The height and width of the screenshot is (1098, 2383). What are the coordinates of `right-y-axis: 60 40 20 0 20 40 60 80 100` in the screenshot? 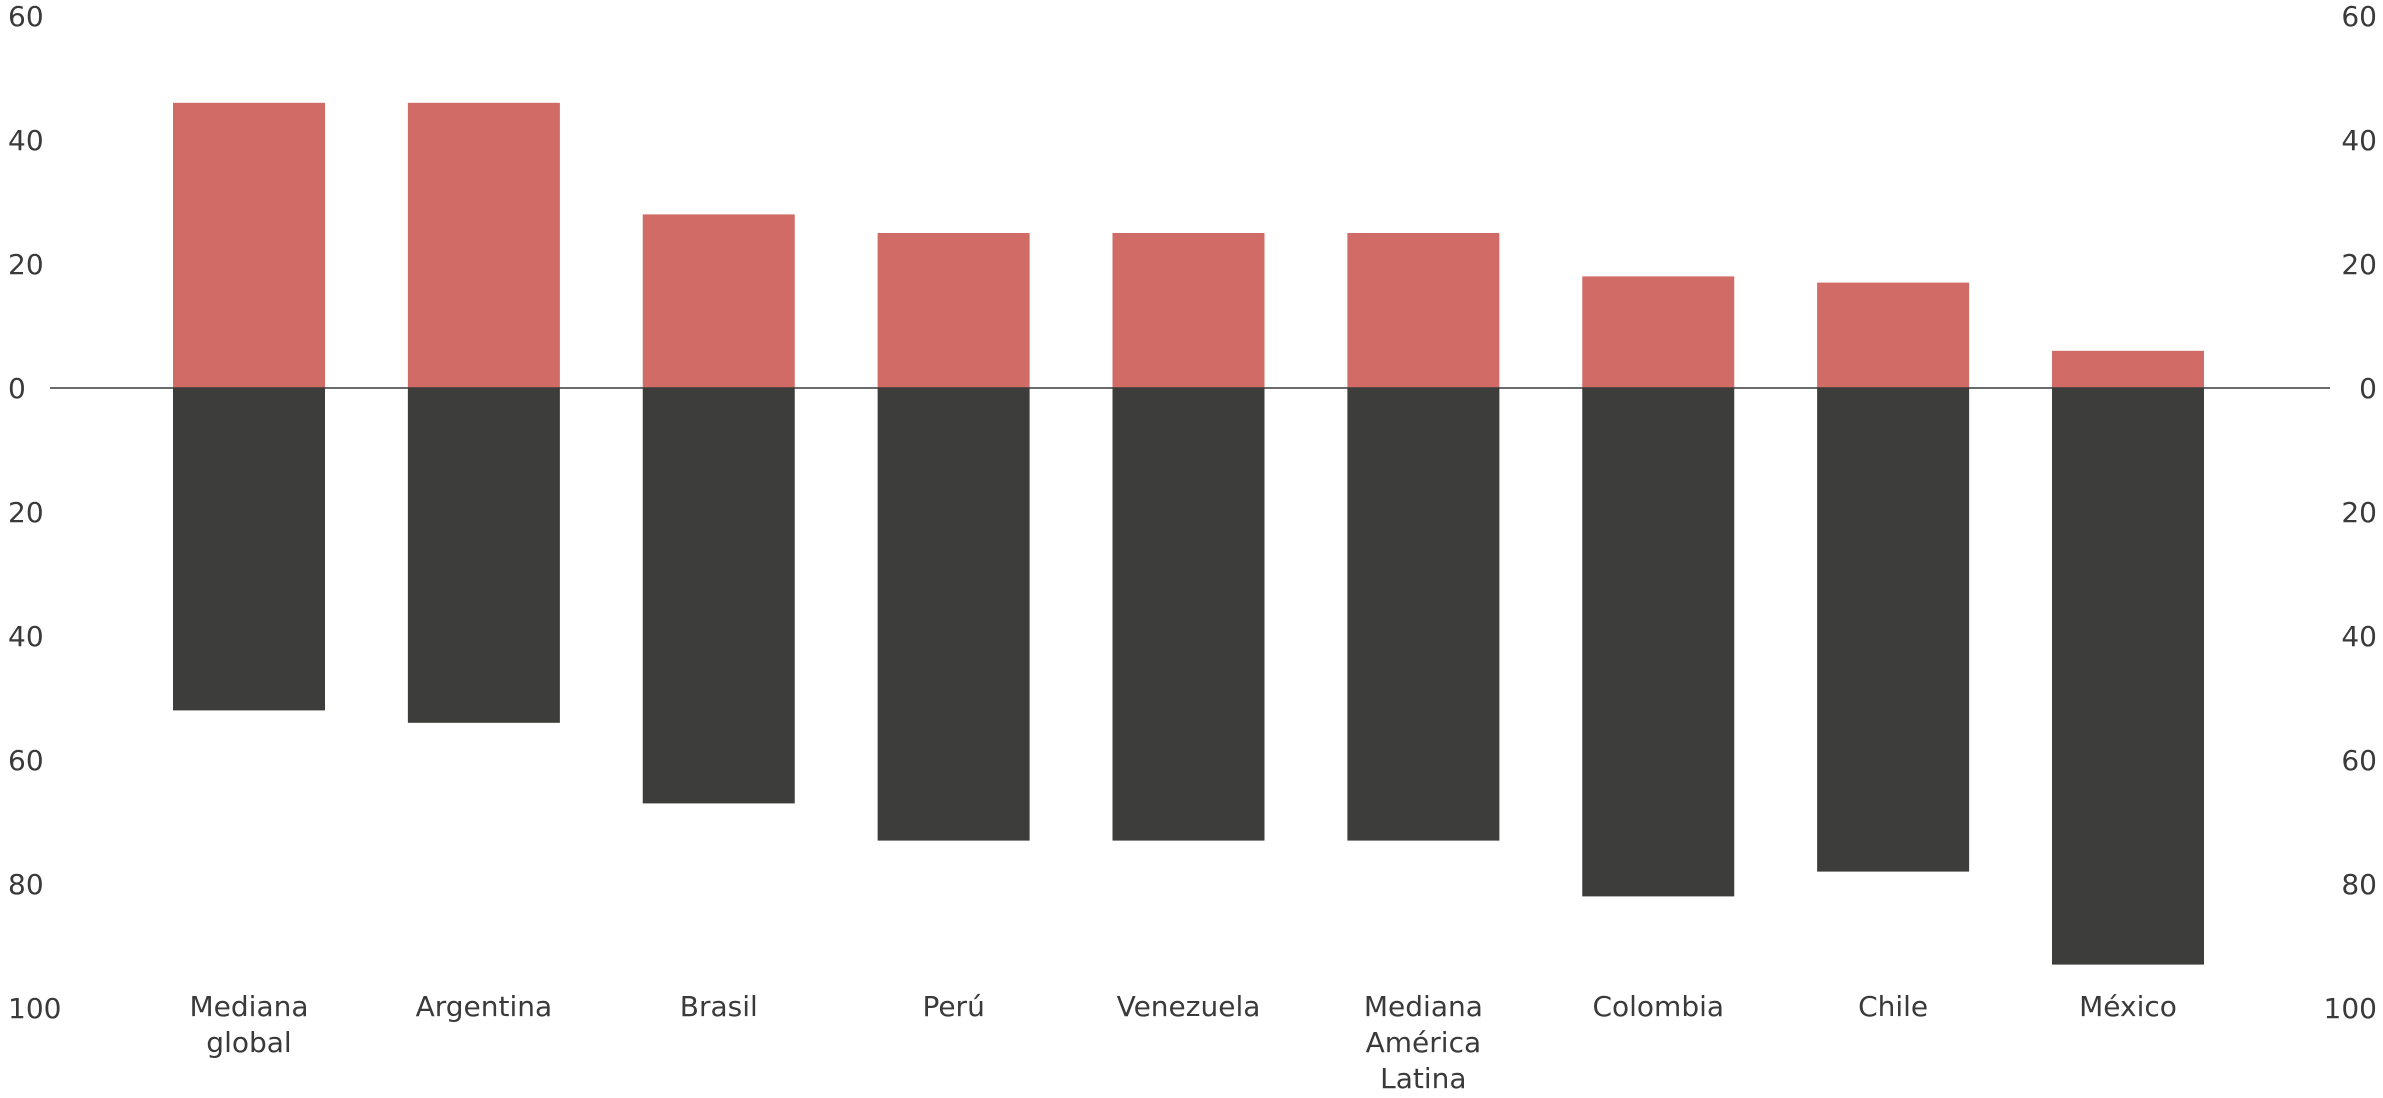 It's located at (2350, 512).